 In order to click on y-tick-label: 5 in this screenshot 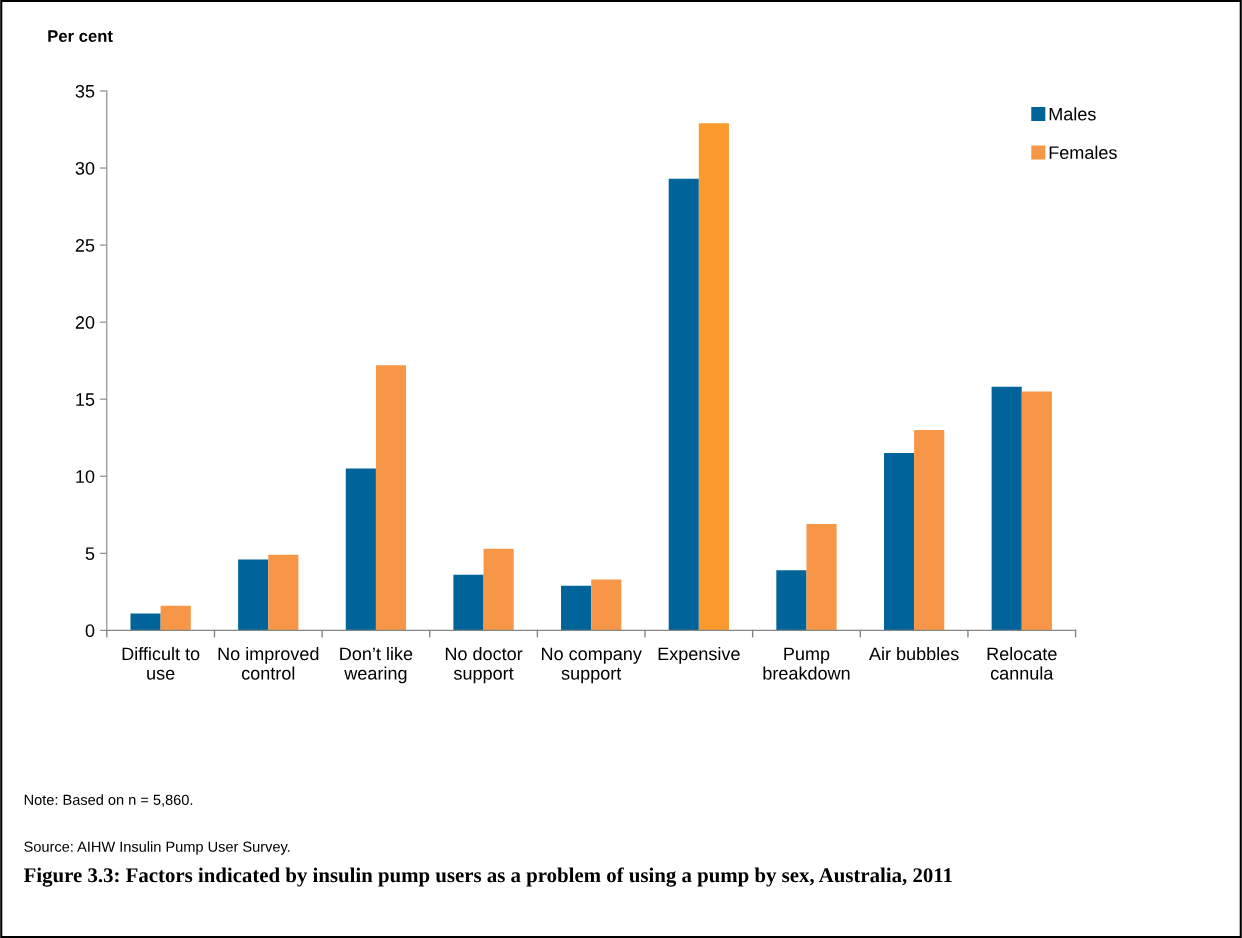, I will do `click(90, 554)`.